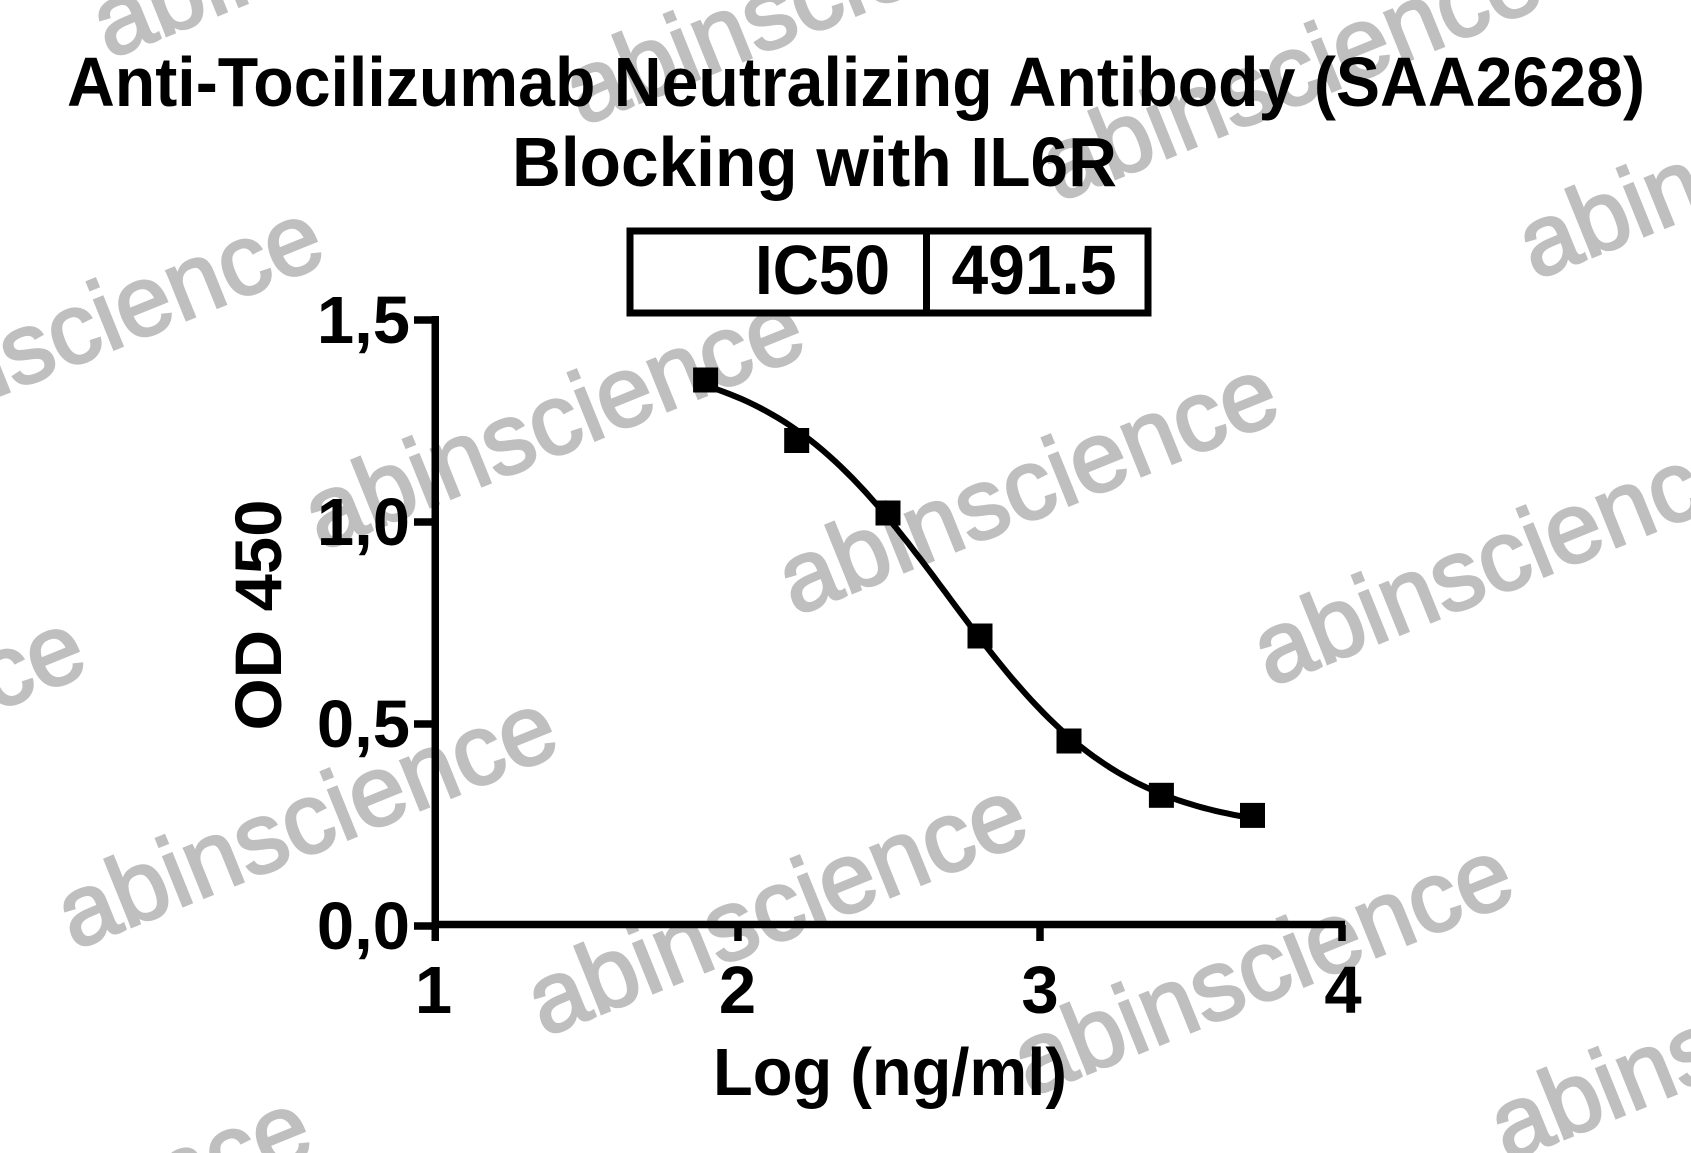  Describe the element at coordinates (363, 320) in the screenshot. I see `svg-text: 1,5` at that location.